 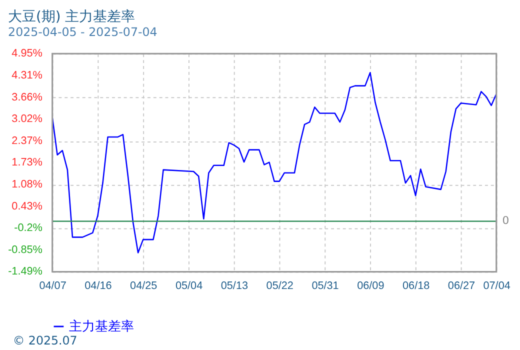 I want to click on x-tick-label: 04/07, so click(x=52, y=286).